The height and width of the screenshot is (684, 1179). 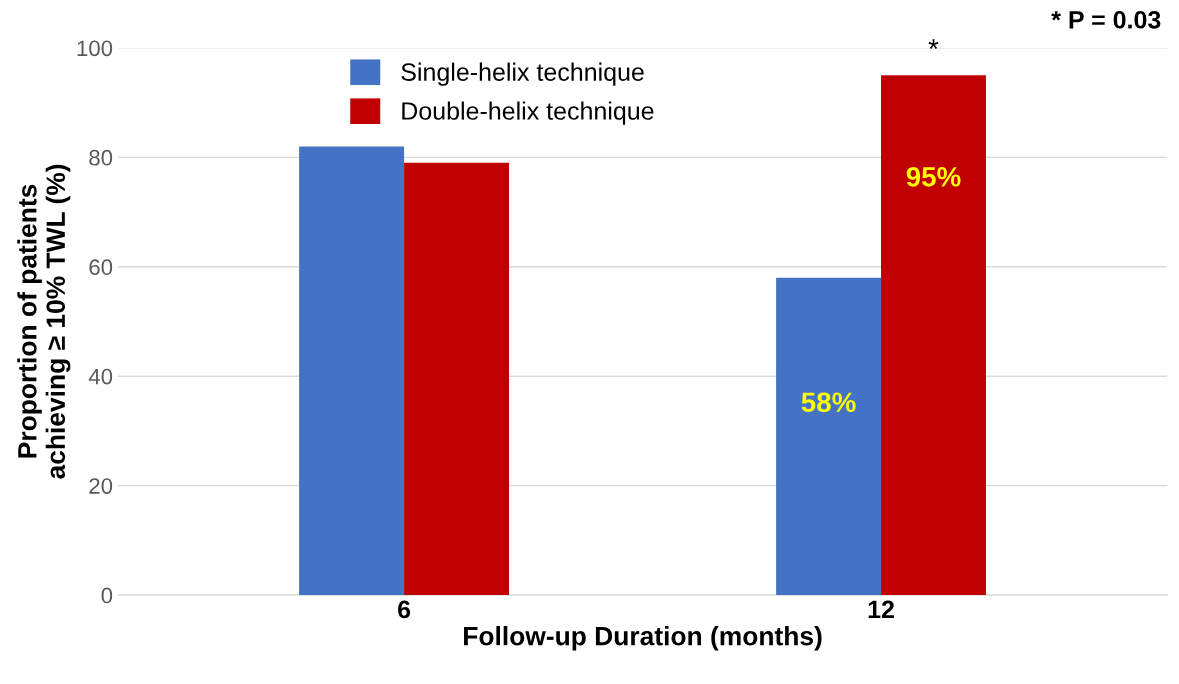 What do you see at coordinates (933, 176) in the screenshot?
I see `data-label: 95%` at bounding box center [933, 176].